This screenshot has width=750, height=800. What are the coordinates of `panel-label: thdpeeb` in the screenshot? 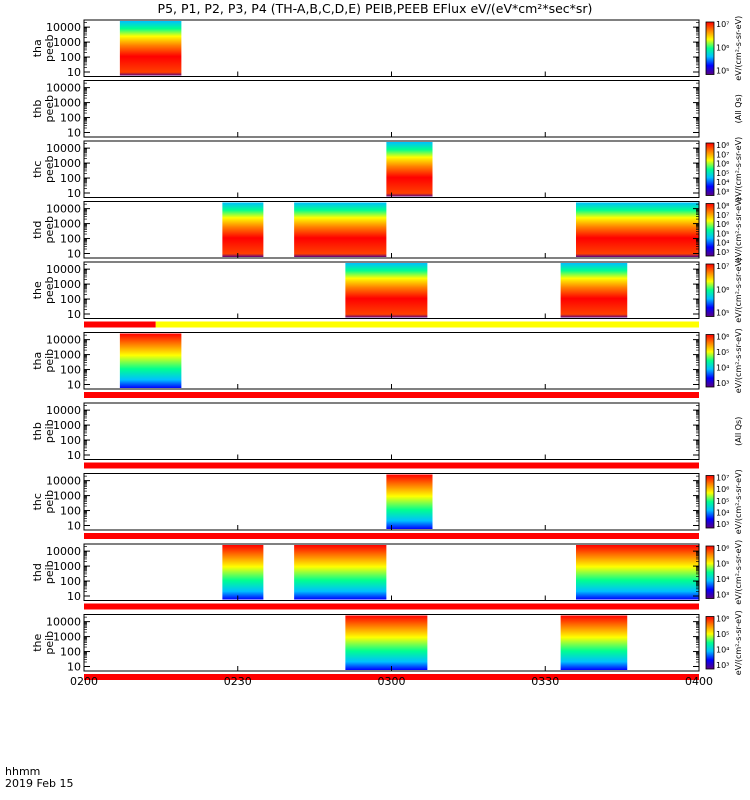 It's located at (43, 230).